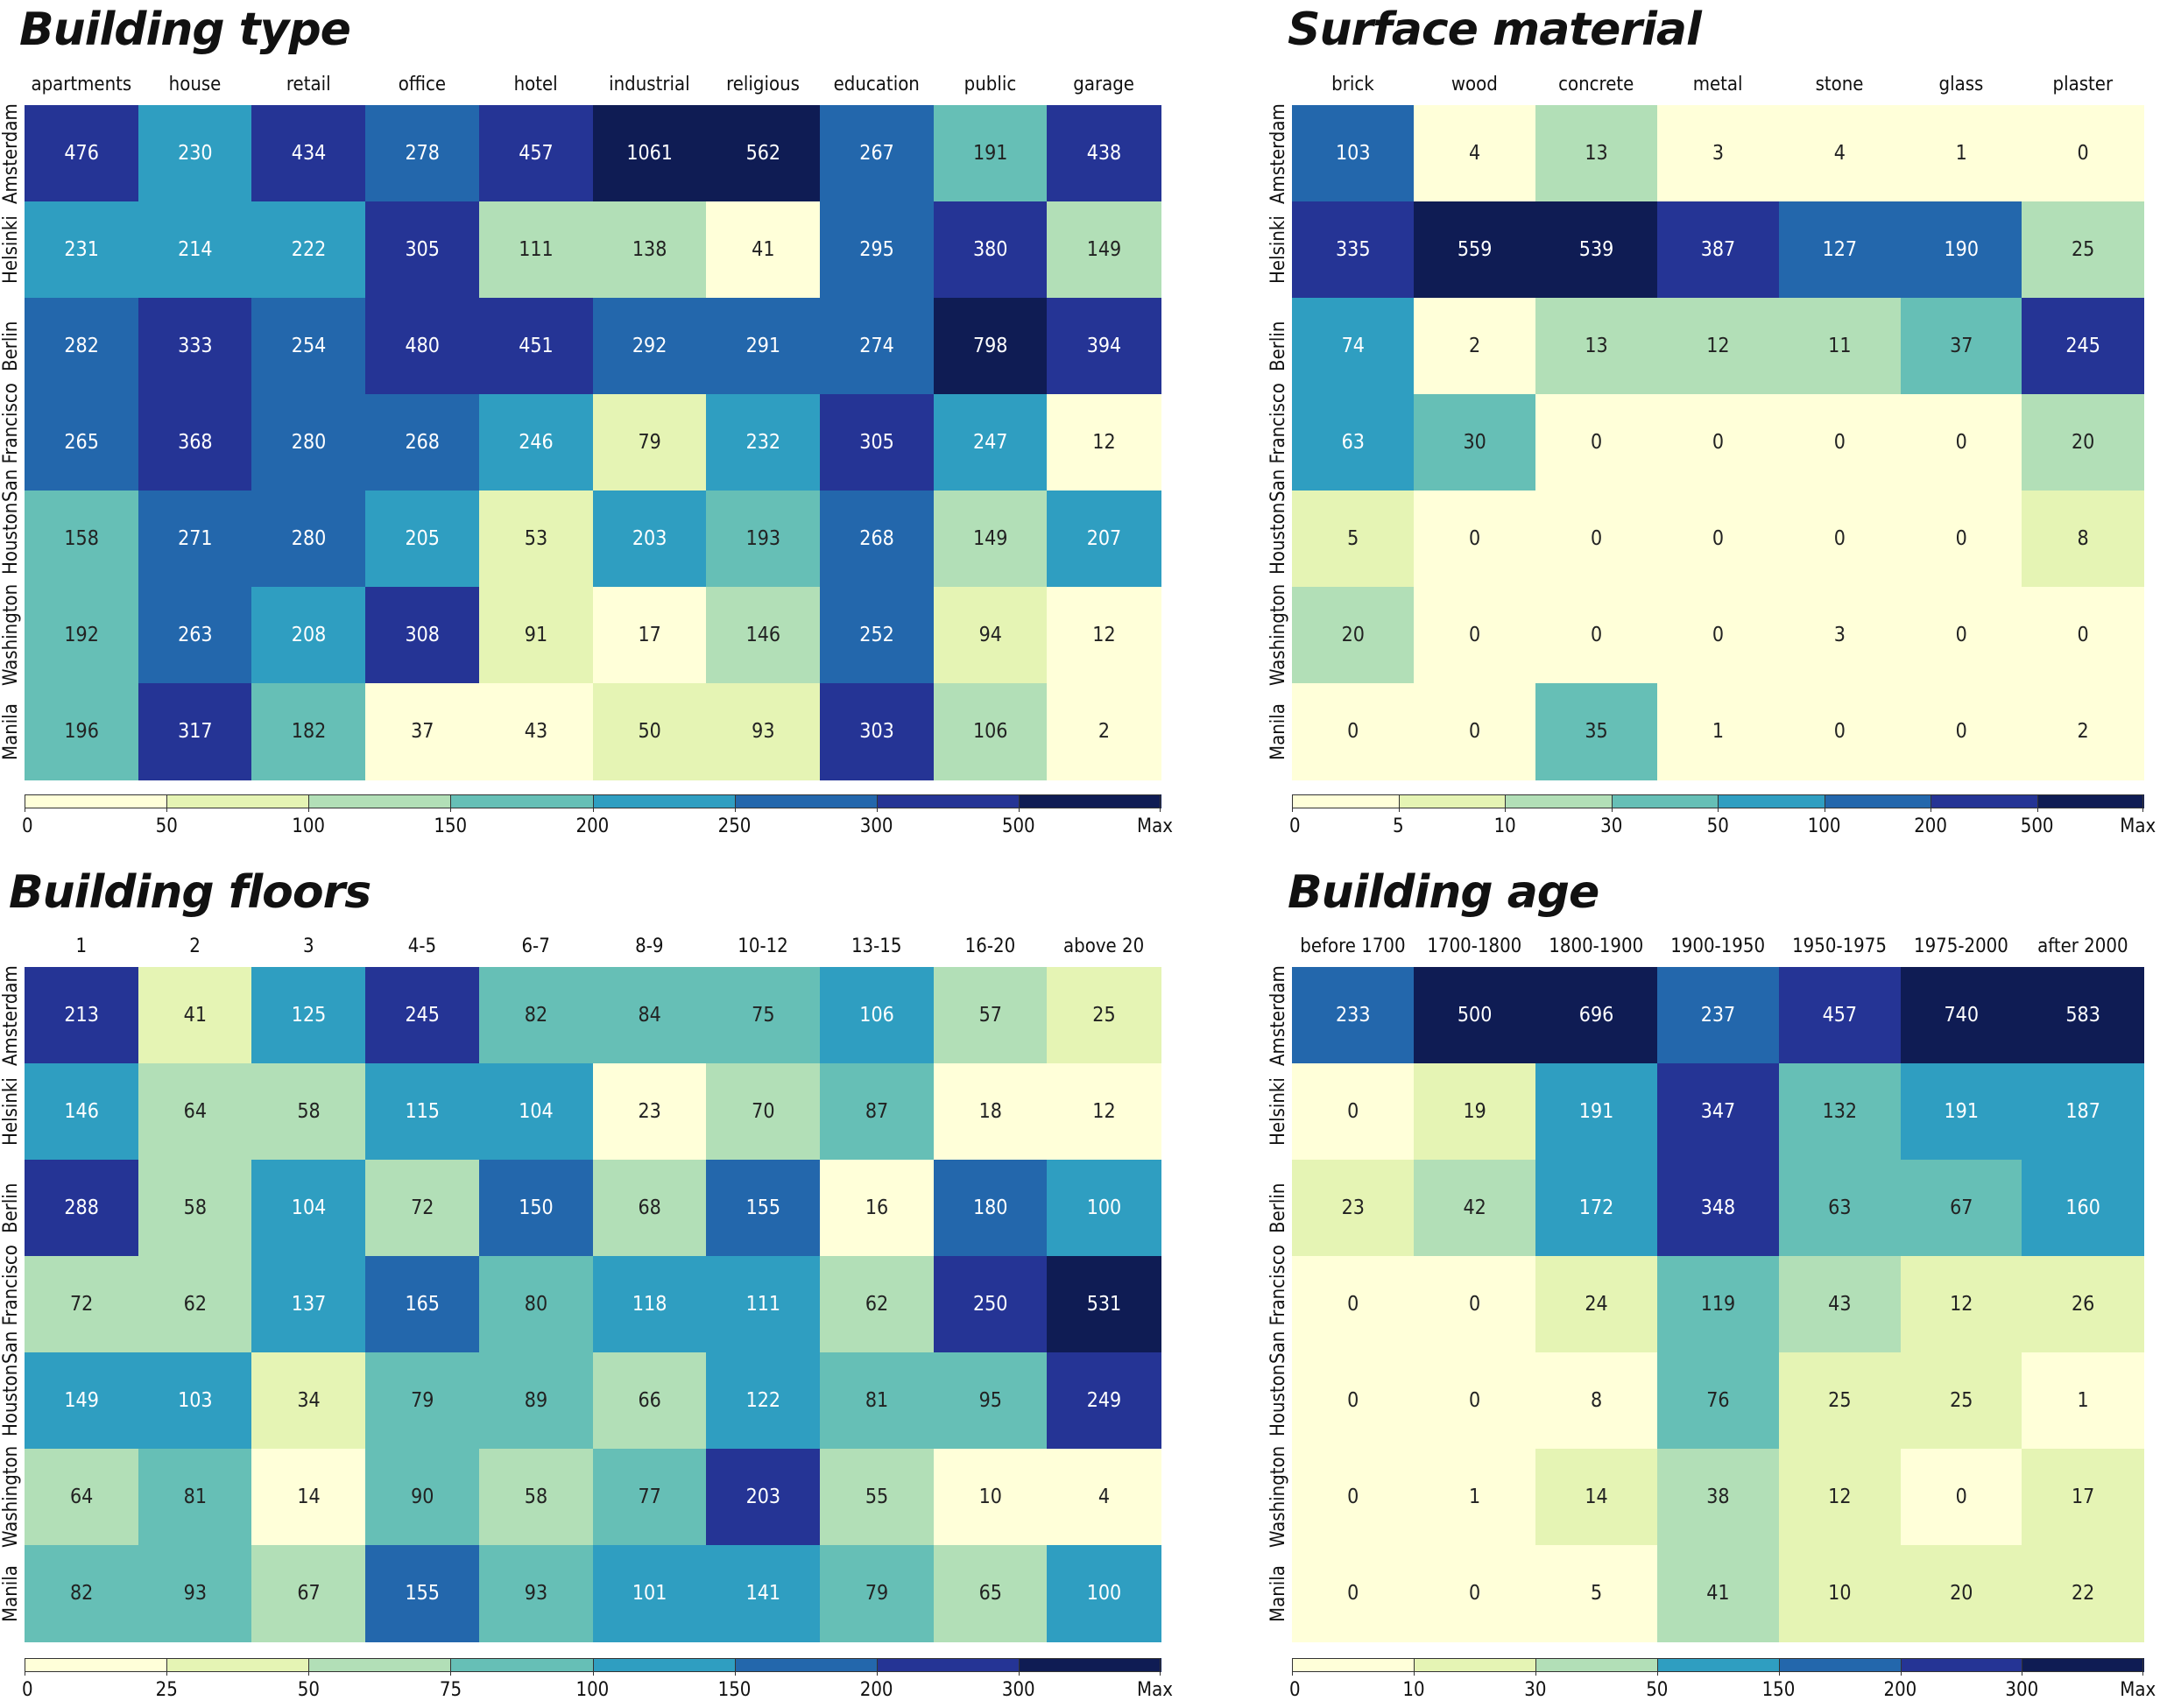 This screenshot has width=2167, height=1708. I want to click on heatmap-cell: 25, so click(1840, 1401).